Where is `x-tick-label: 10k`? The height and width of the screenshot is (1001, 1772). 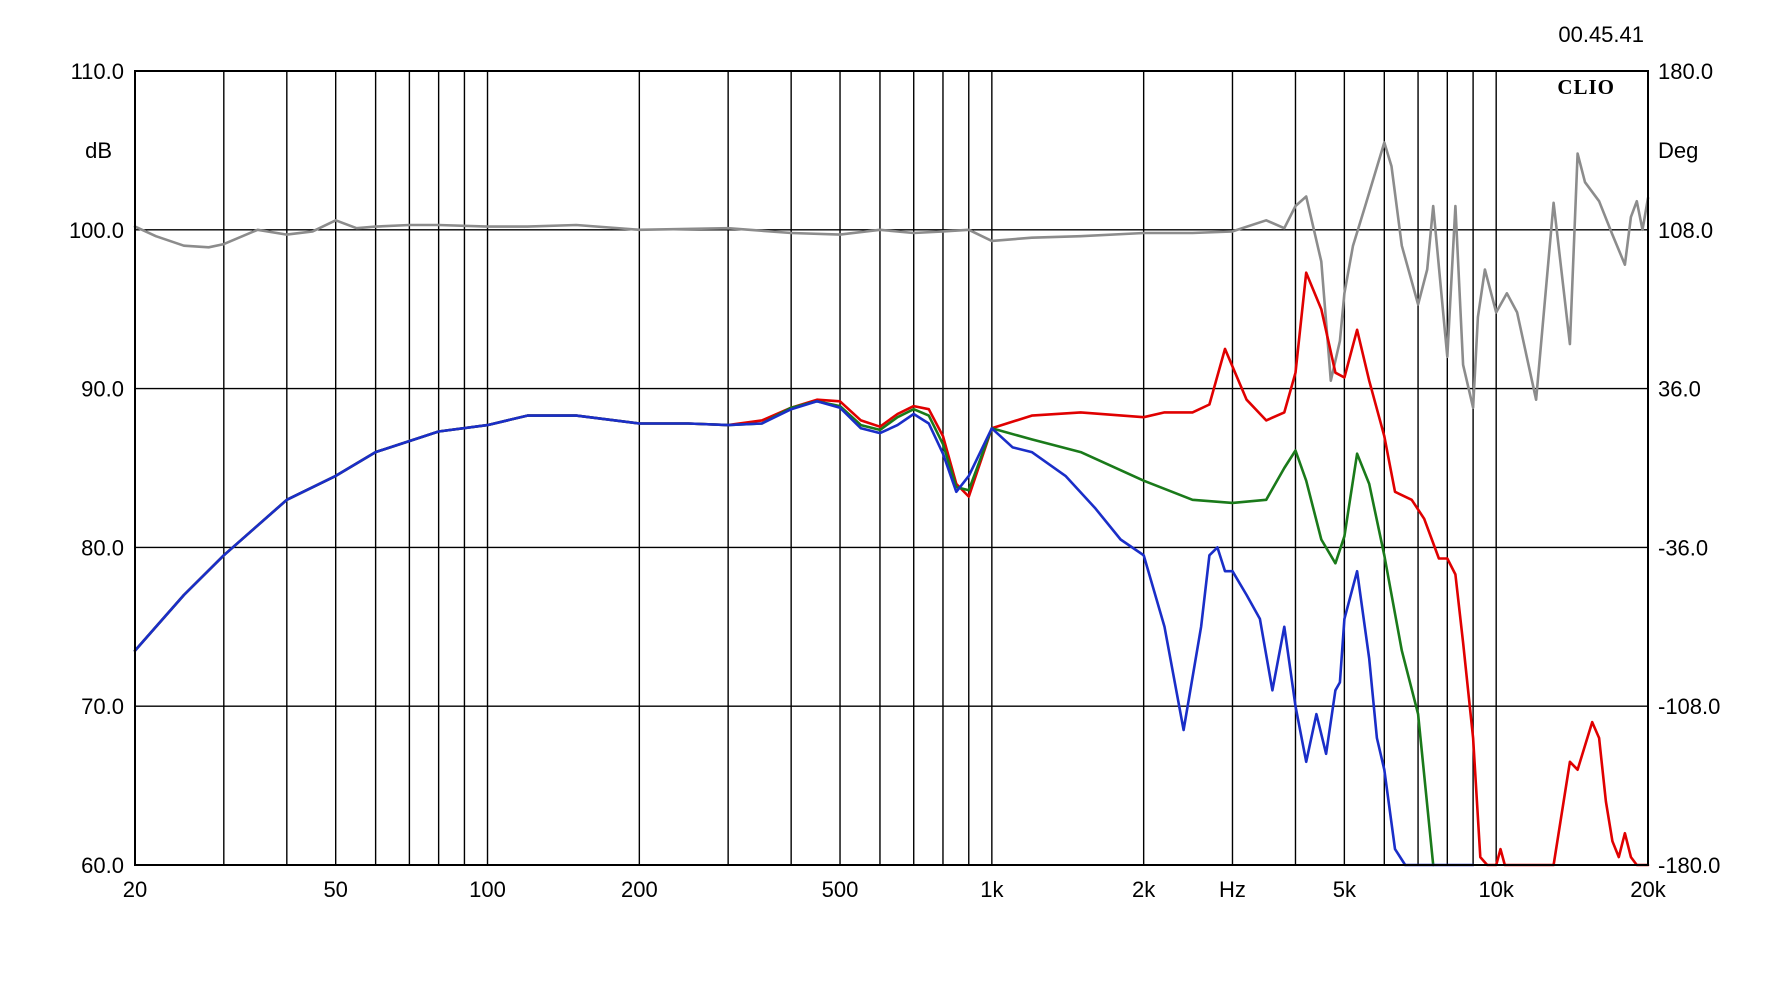 x-tick-label: 10k is located at coordinates (1496, 889).